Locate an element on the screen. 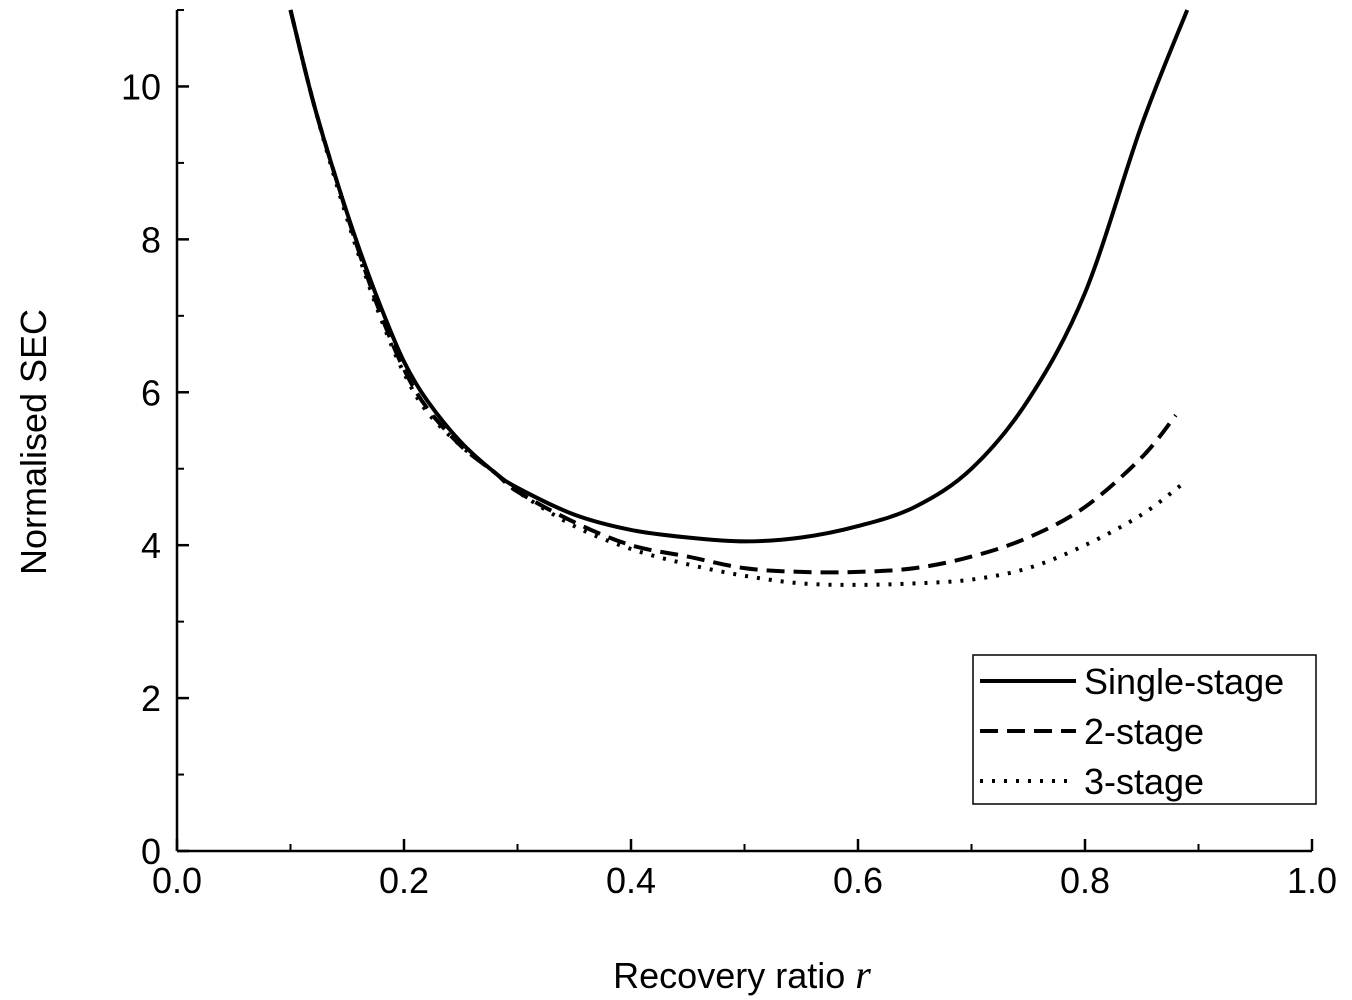 Image resolution: width=1352 pixels, height=1000 pixels. x-tick-label: 1.0 is located at coordinates (1312, 880).